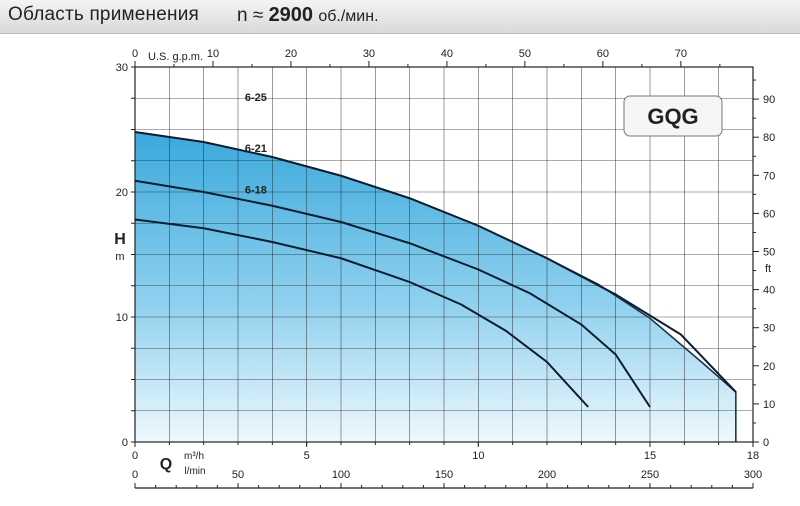 This screenshot has height=506, width=800. Describe the element at coordinates (525, 54) in the screenshot. I see `top-tick-label: 50` at that location.